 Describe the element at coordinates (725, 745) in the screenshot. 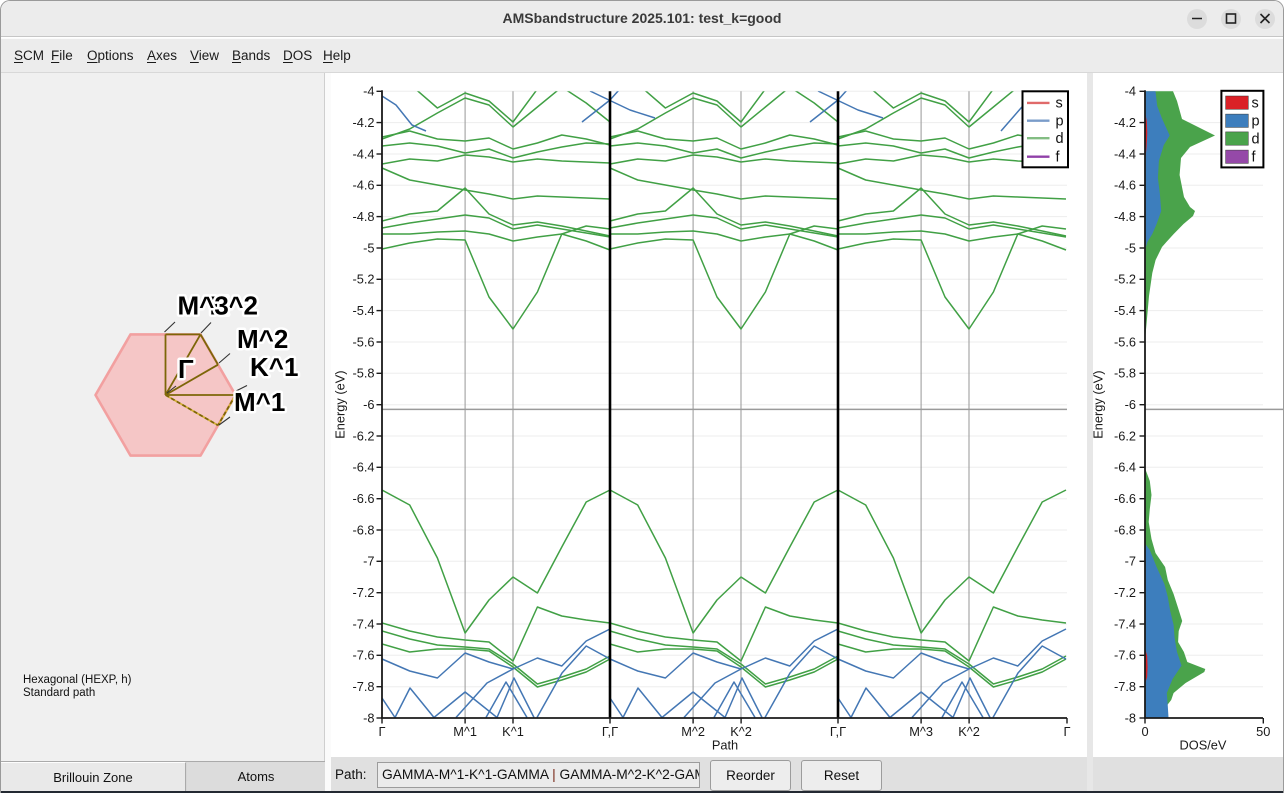

I see `svg-text: Path` at that location.